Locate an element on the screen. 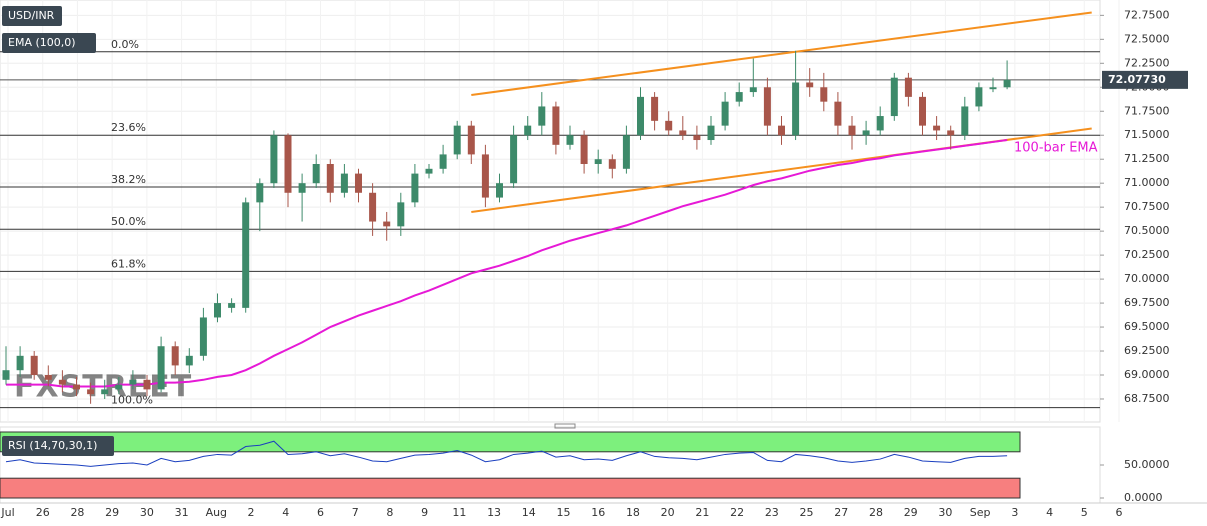 The image size is (1207, 526). fib-label: 100.0% is located at coordinates (132, 400).